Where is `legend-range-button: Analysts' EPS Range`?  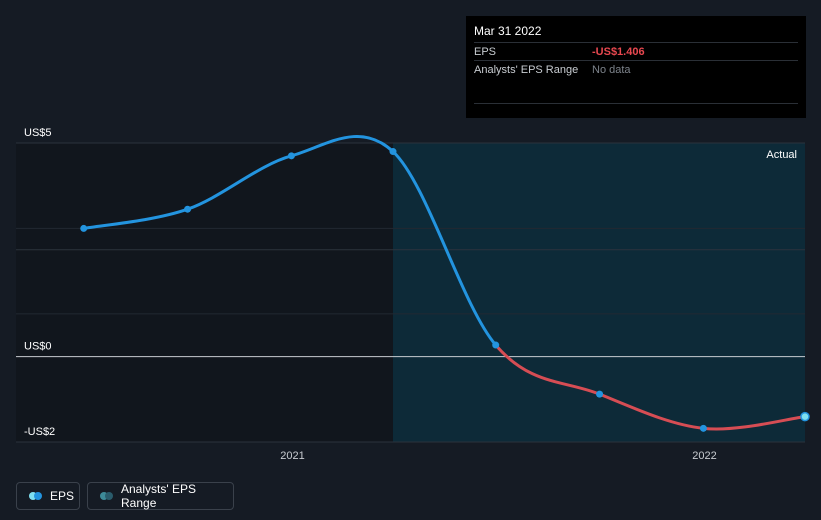 legend-range-button: Analysts' EPS Range is located at coordinates (160, 496).